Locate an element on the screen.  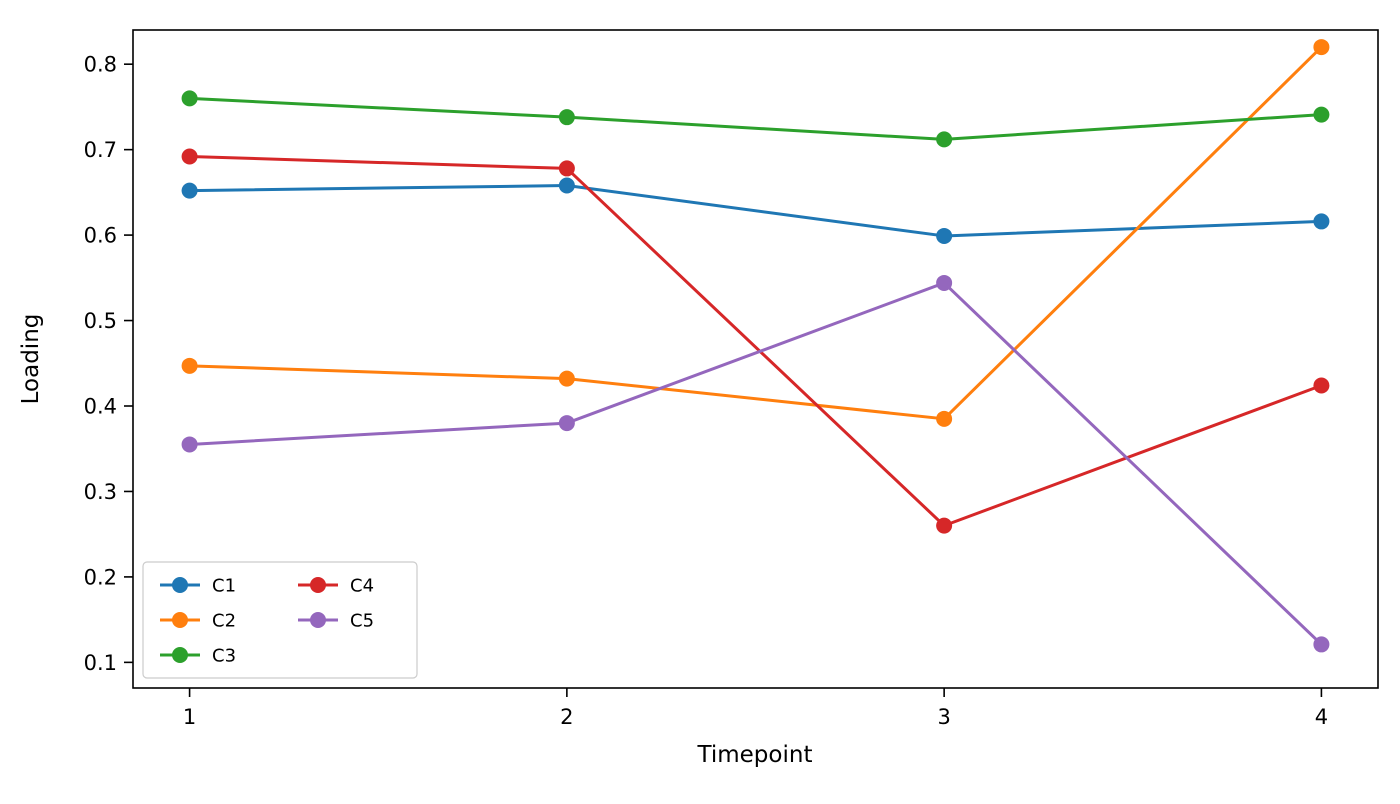
x-tick-label: 2 is located at coordinates (566, 717).